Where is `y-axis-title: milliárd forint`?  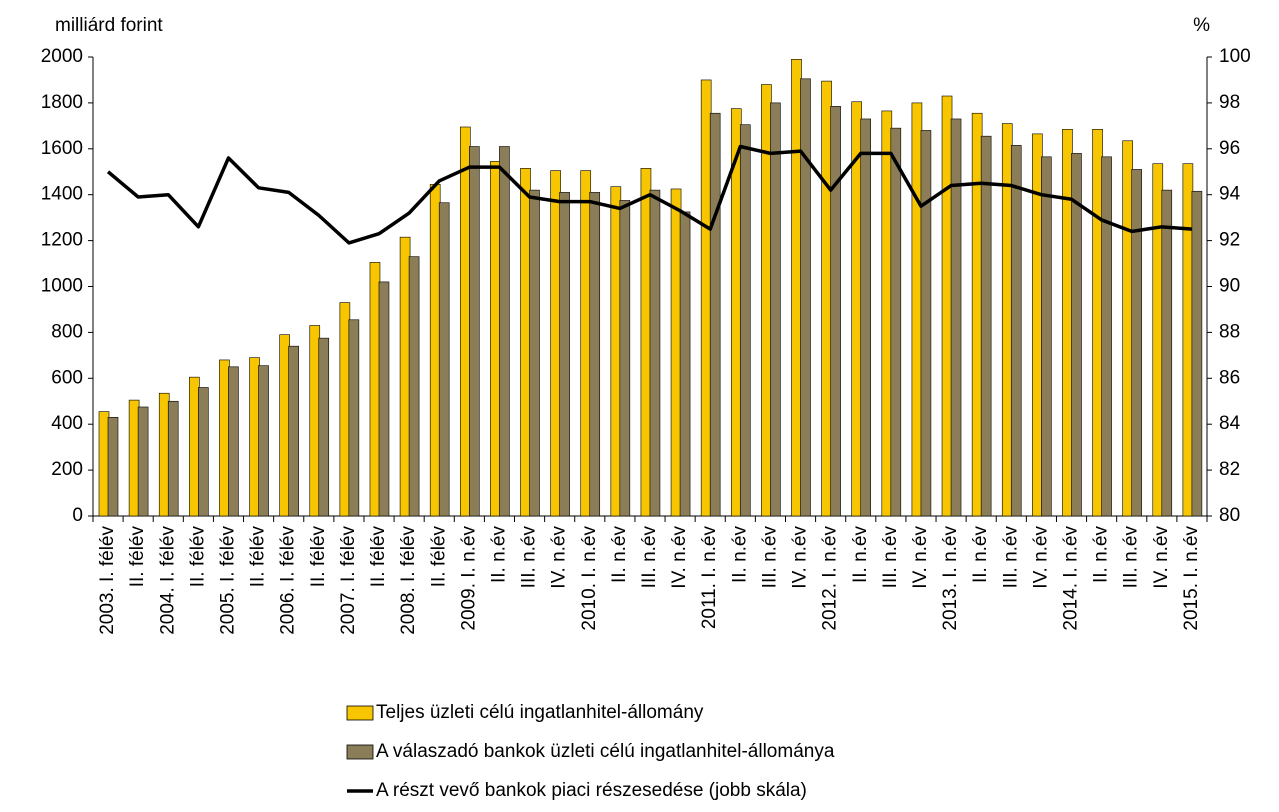 y-axis-title: milliárd forint is located at coordinates (109, 25).